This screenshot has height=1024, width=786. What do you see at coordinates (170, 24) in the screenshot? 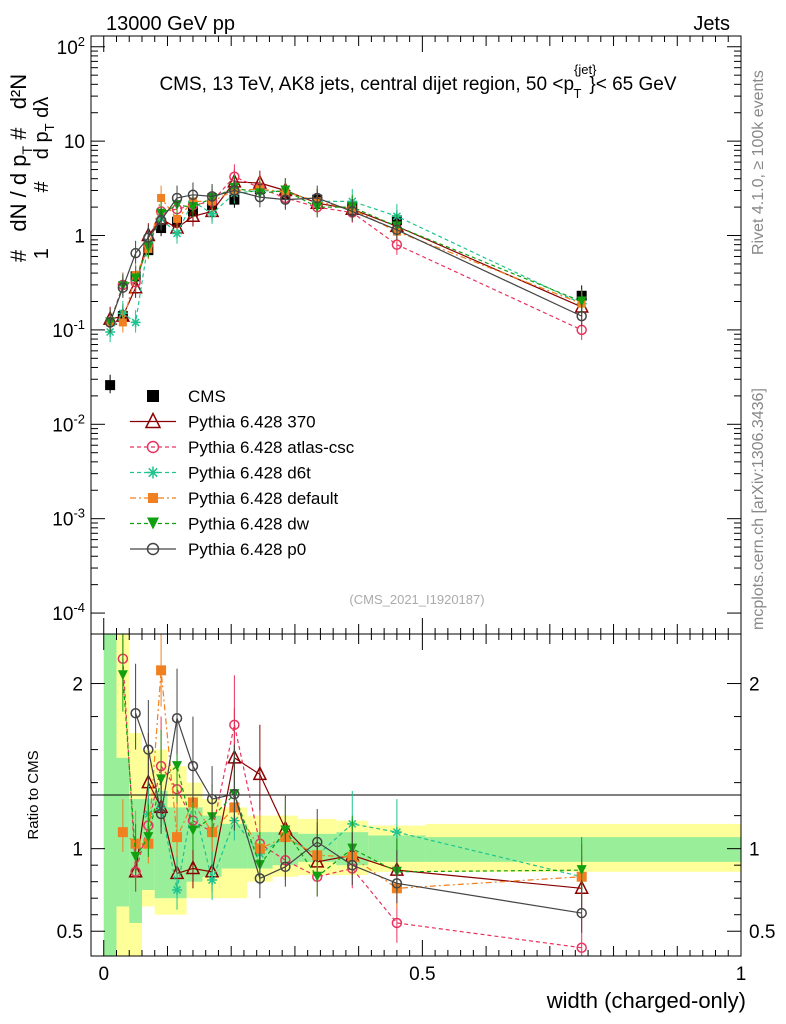
I see `energy-label: 13000 GeV pp` at bounding box center [170, 24].